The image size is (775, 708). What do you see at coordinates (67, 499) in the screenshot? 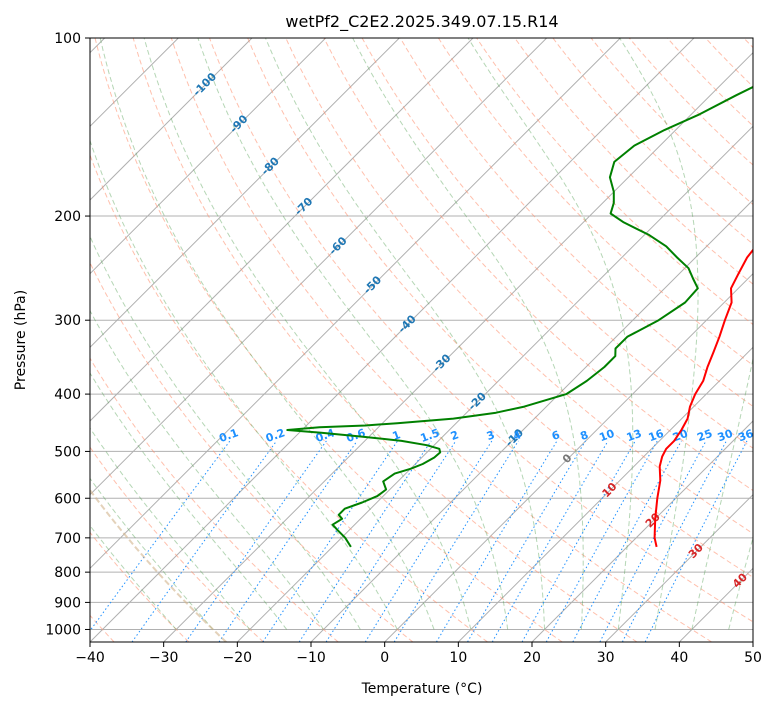
I see `y-tick-label: 600` at bounding box center [67, 499].